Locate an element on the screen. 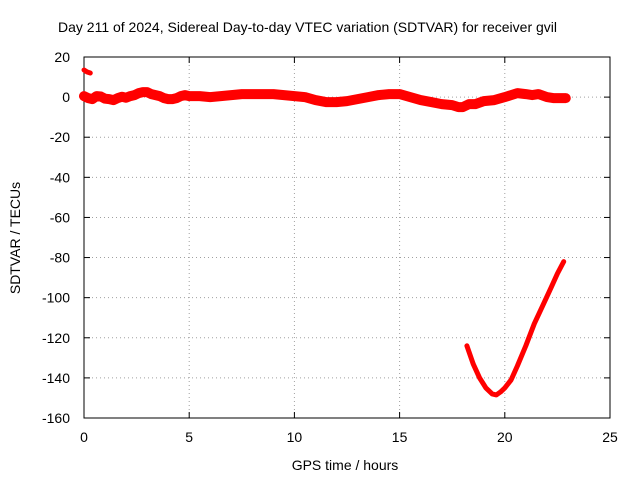 Image resolution: width=640 pixels, height=480 pixels. y-tick-label: -60 is located at coordinates (60, 217).